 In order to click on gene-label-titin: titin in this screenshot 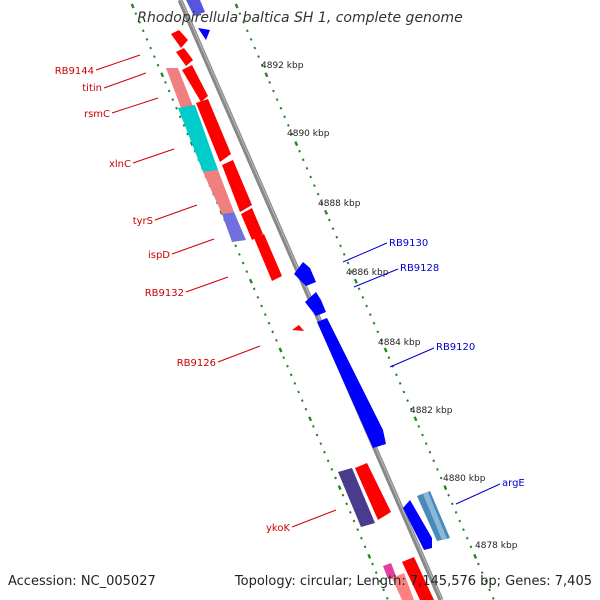, I will do `click(92, 88)`.